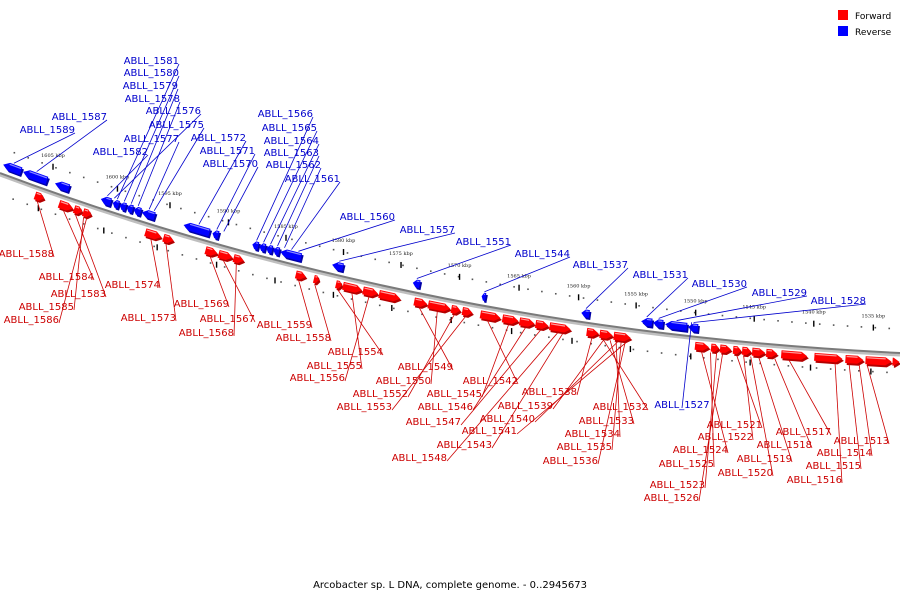 This screenshot has height=600, width=900. I want to click on gene-label: ABLL_1522, so click(725, 437).